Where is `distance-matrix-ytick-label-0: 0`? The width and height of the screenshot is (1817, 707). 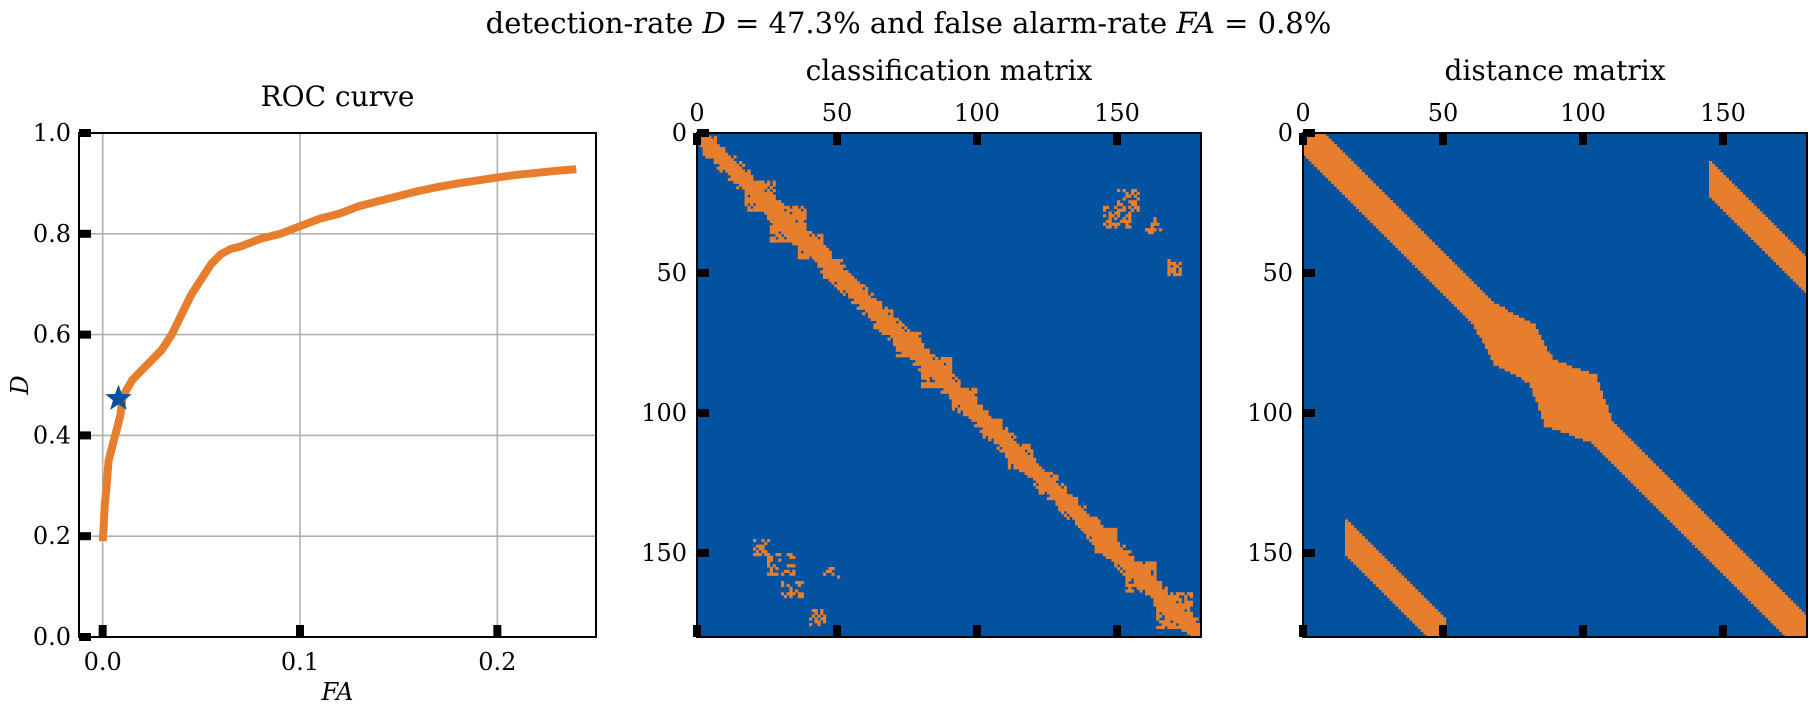 distance-matrix-ytick-label-0: 0 is located at coordinates (1285, 133).